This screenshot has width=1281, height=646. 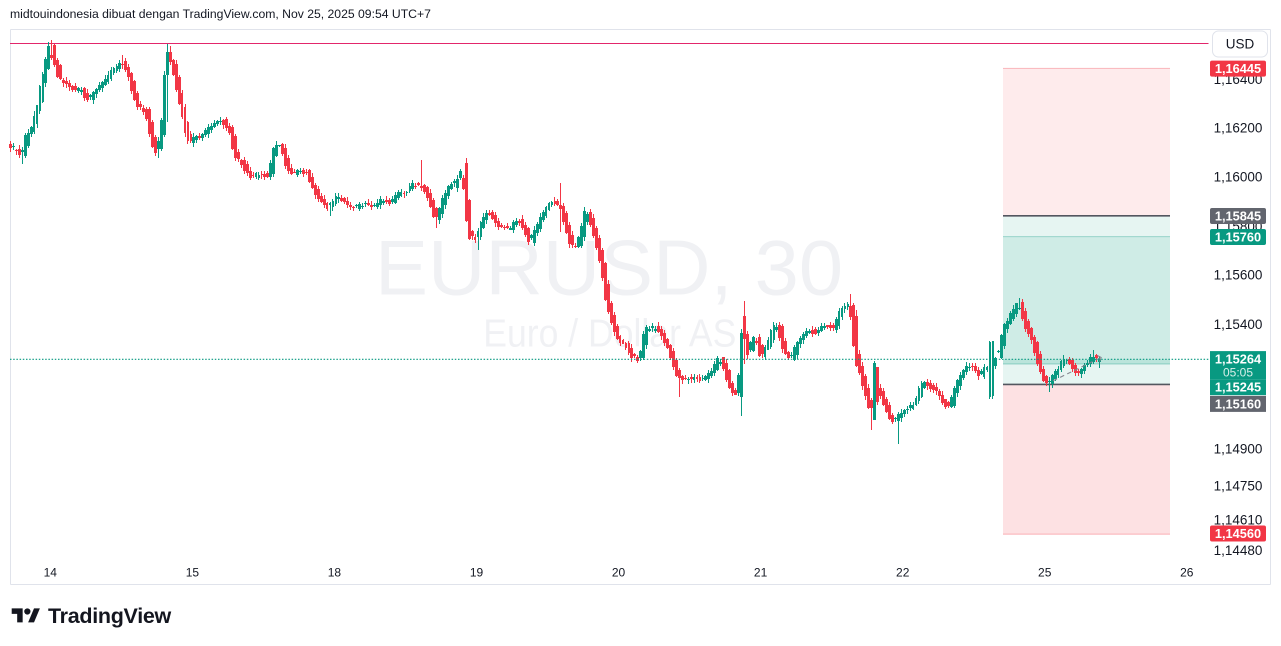 I want to click on svg-text: 26, so click(x=1187, y=573).